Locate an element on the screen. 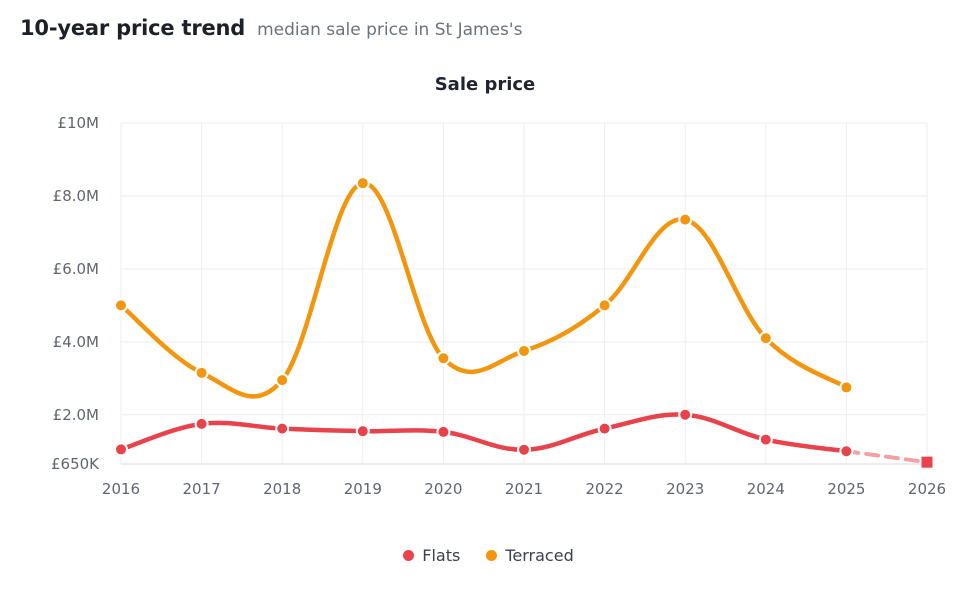 Image resolution: width=977 pixels, height=600 pixels. chart-legend: Flats Terraced is located at coordinates (488, 555).